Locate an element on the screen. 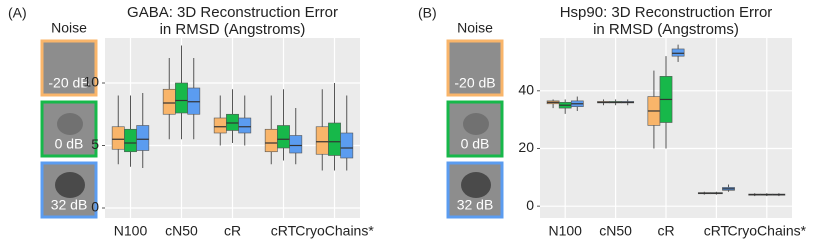 The image size is (830, 244). panel-label: (A) is located at coordinates (17, 13).